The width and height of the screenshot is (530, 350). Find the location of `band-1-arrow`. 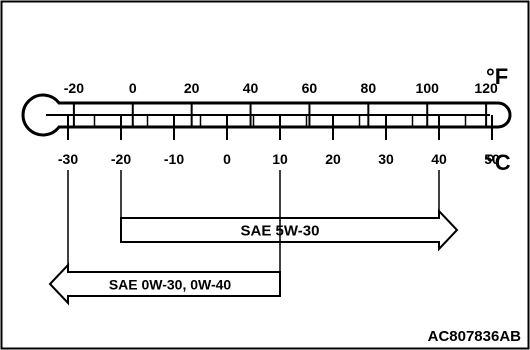

band-1-arrow is located at coordinates (164, 284).